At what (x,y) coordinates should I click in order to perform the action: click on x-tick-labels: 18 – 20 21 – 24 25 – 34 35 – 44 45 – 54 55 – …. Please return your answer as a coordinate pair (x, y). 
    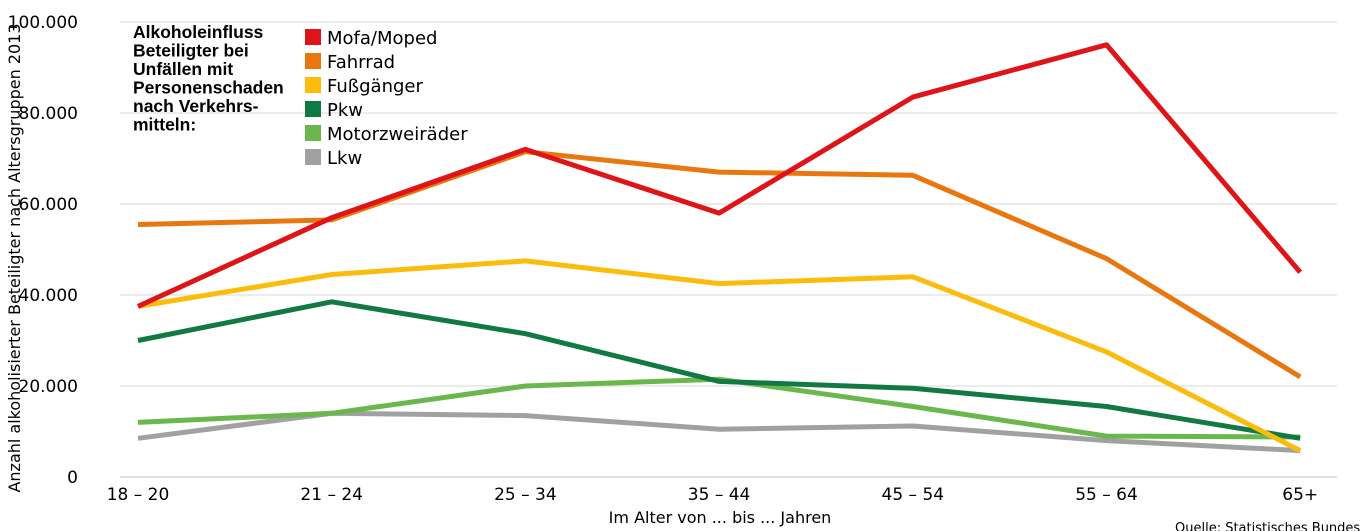
    Looking at the image, I should click on (712, 495).